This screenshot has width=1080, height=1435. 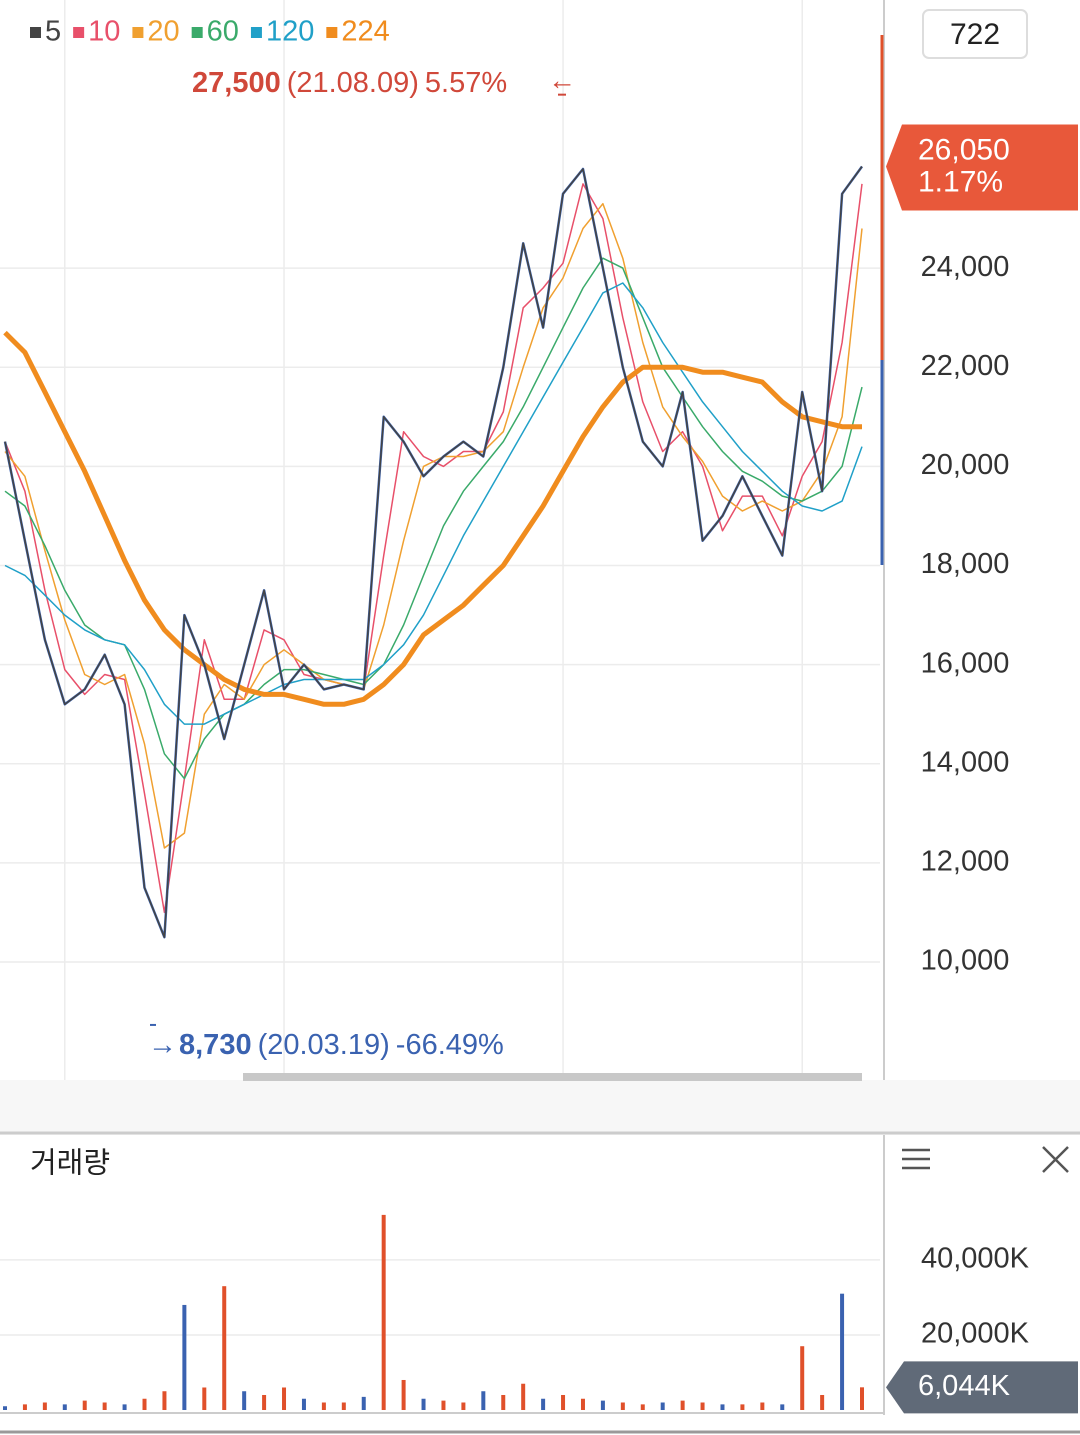 What do you see at coordinates (540, 1107) in the screenshot?
I see `x-axis-band` at bounding box center [540, 1107].